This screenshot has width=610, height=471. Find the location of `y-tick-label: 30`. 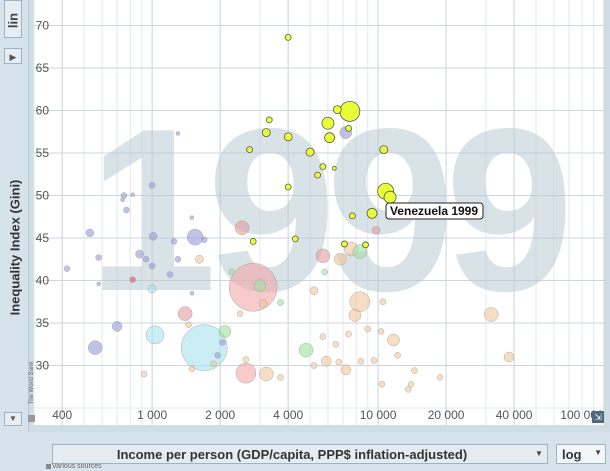

y-tick-label: 30 is located at coordinates (43, 366).